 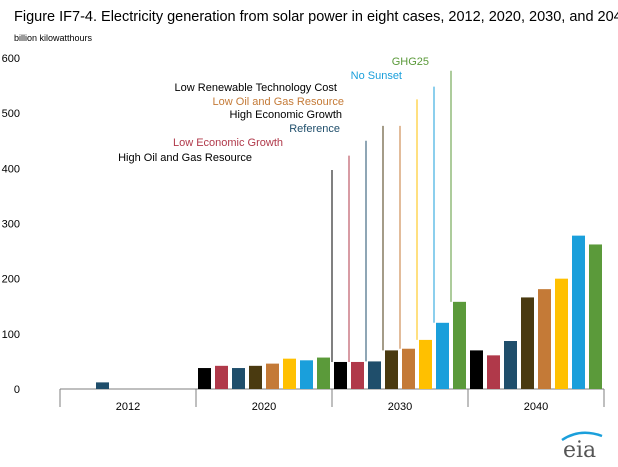 What do you see at coordinates (459, 345) in the screenshot?
I see `bar-ghg25-2030` at bounding box center [459, 345].